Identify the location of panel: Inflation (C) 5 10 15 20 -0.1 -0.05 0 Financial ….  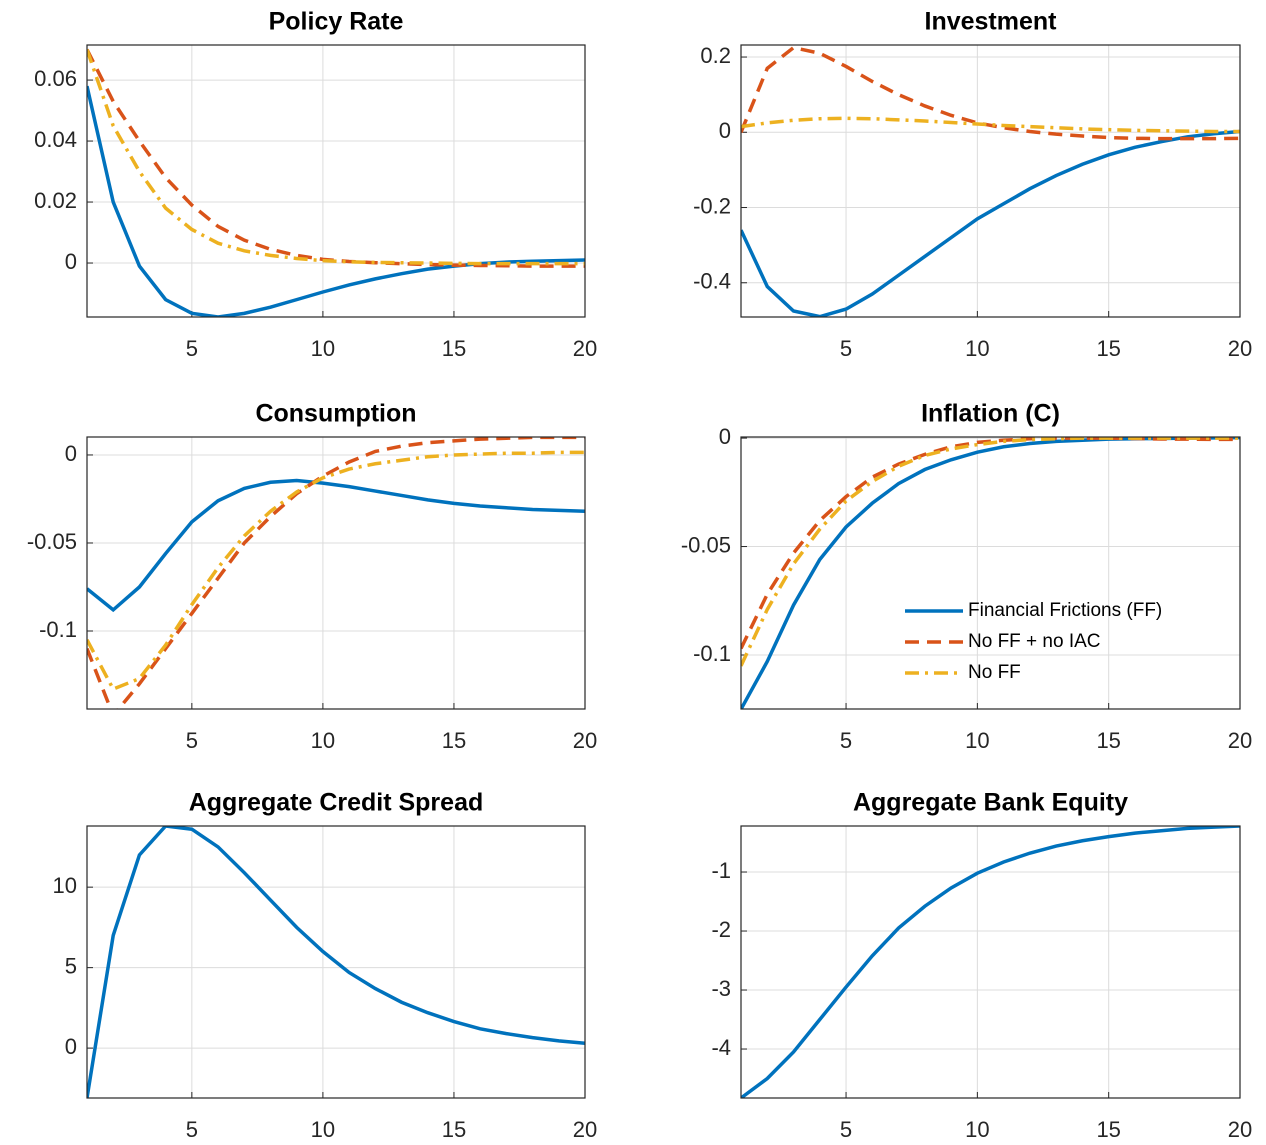
(966, 576).